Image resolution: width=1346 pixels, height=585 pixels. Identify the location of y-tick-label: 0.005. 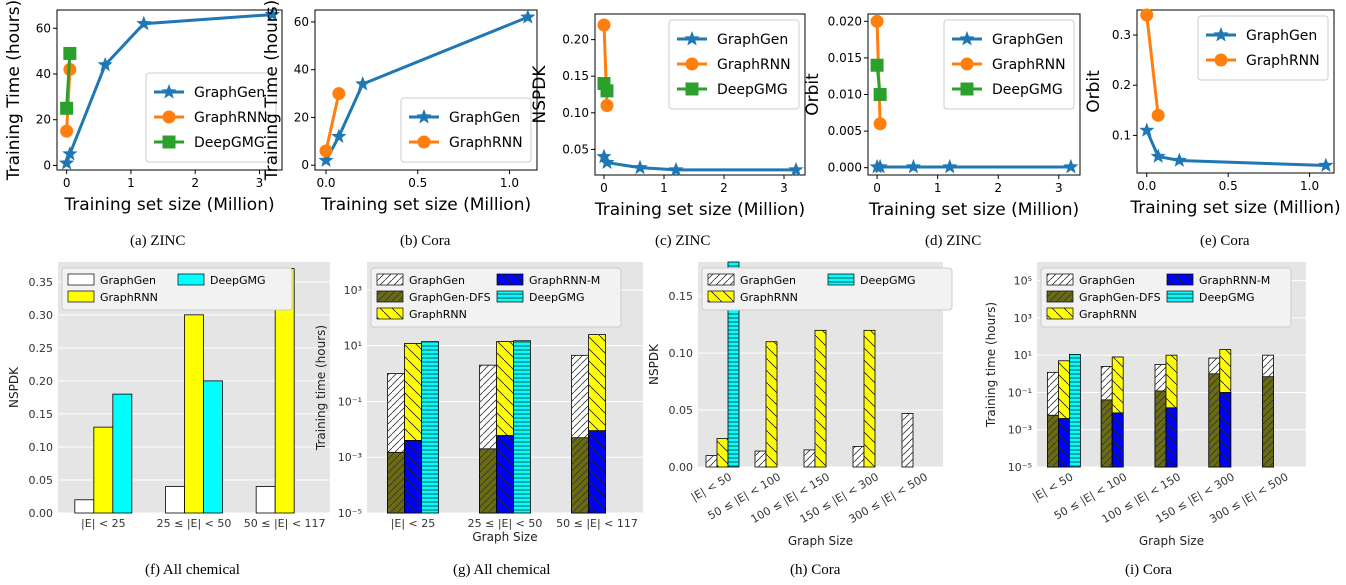
(845, 131).